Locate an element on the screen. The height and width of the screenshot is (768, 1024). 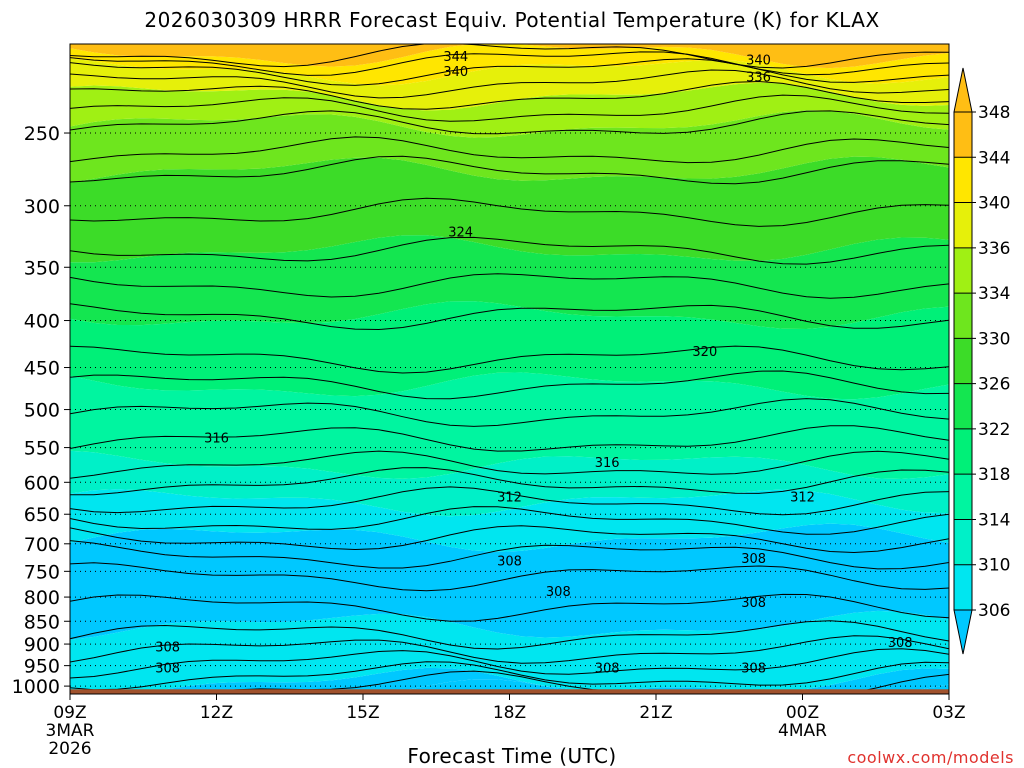
colorbar-arrow-high is located at coordinates (963, 90).